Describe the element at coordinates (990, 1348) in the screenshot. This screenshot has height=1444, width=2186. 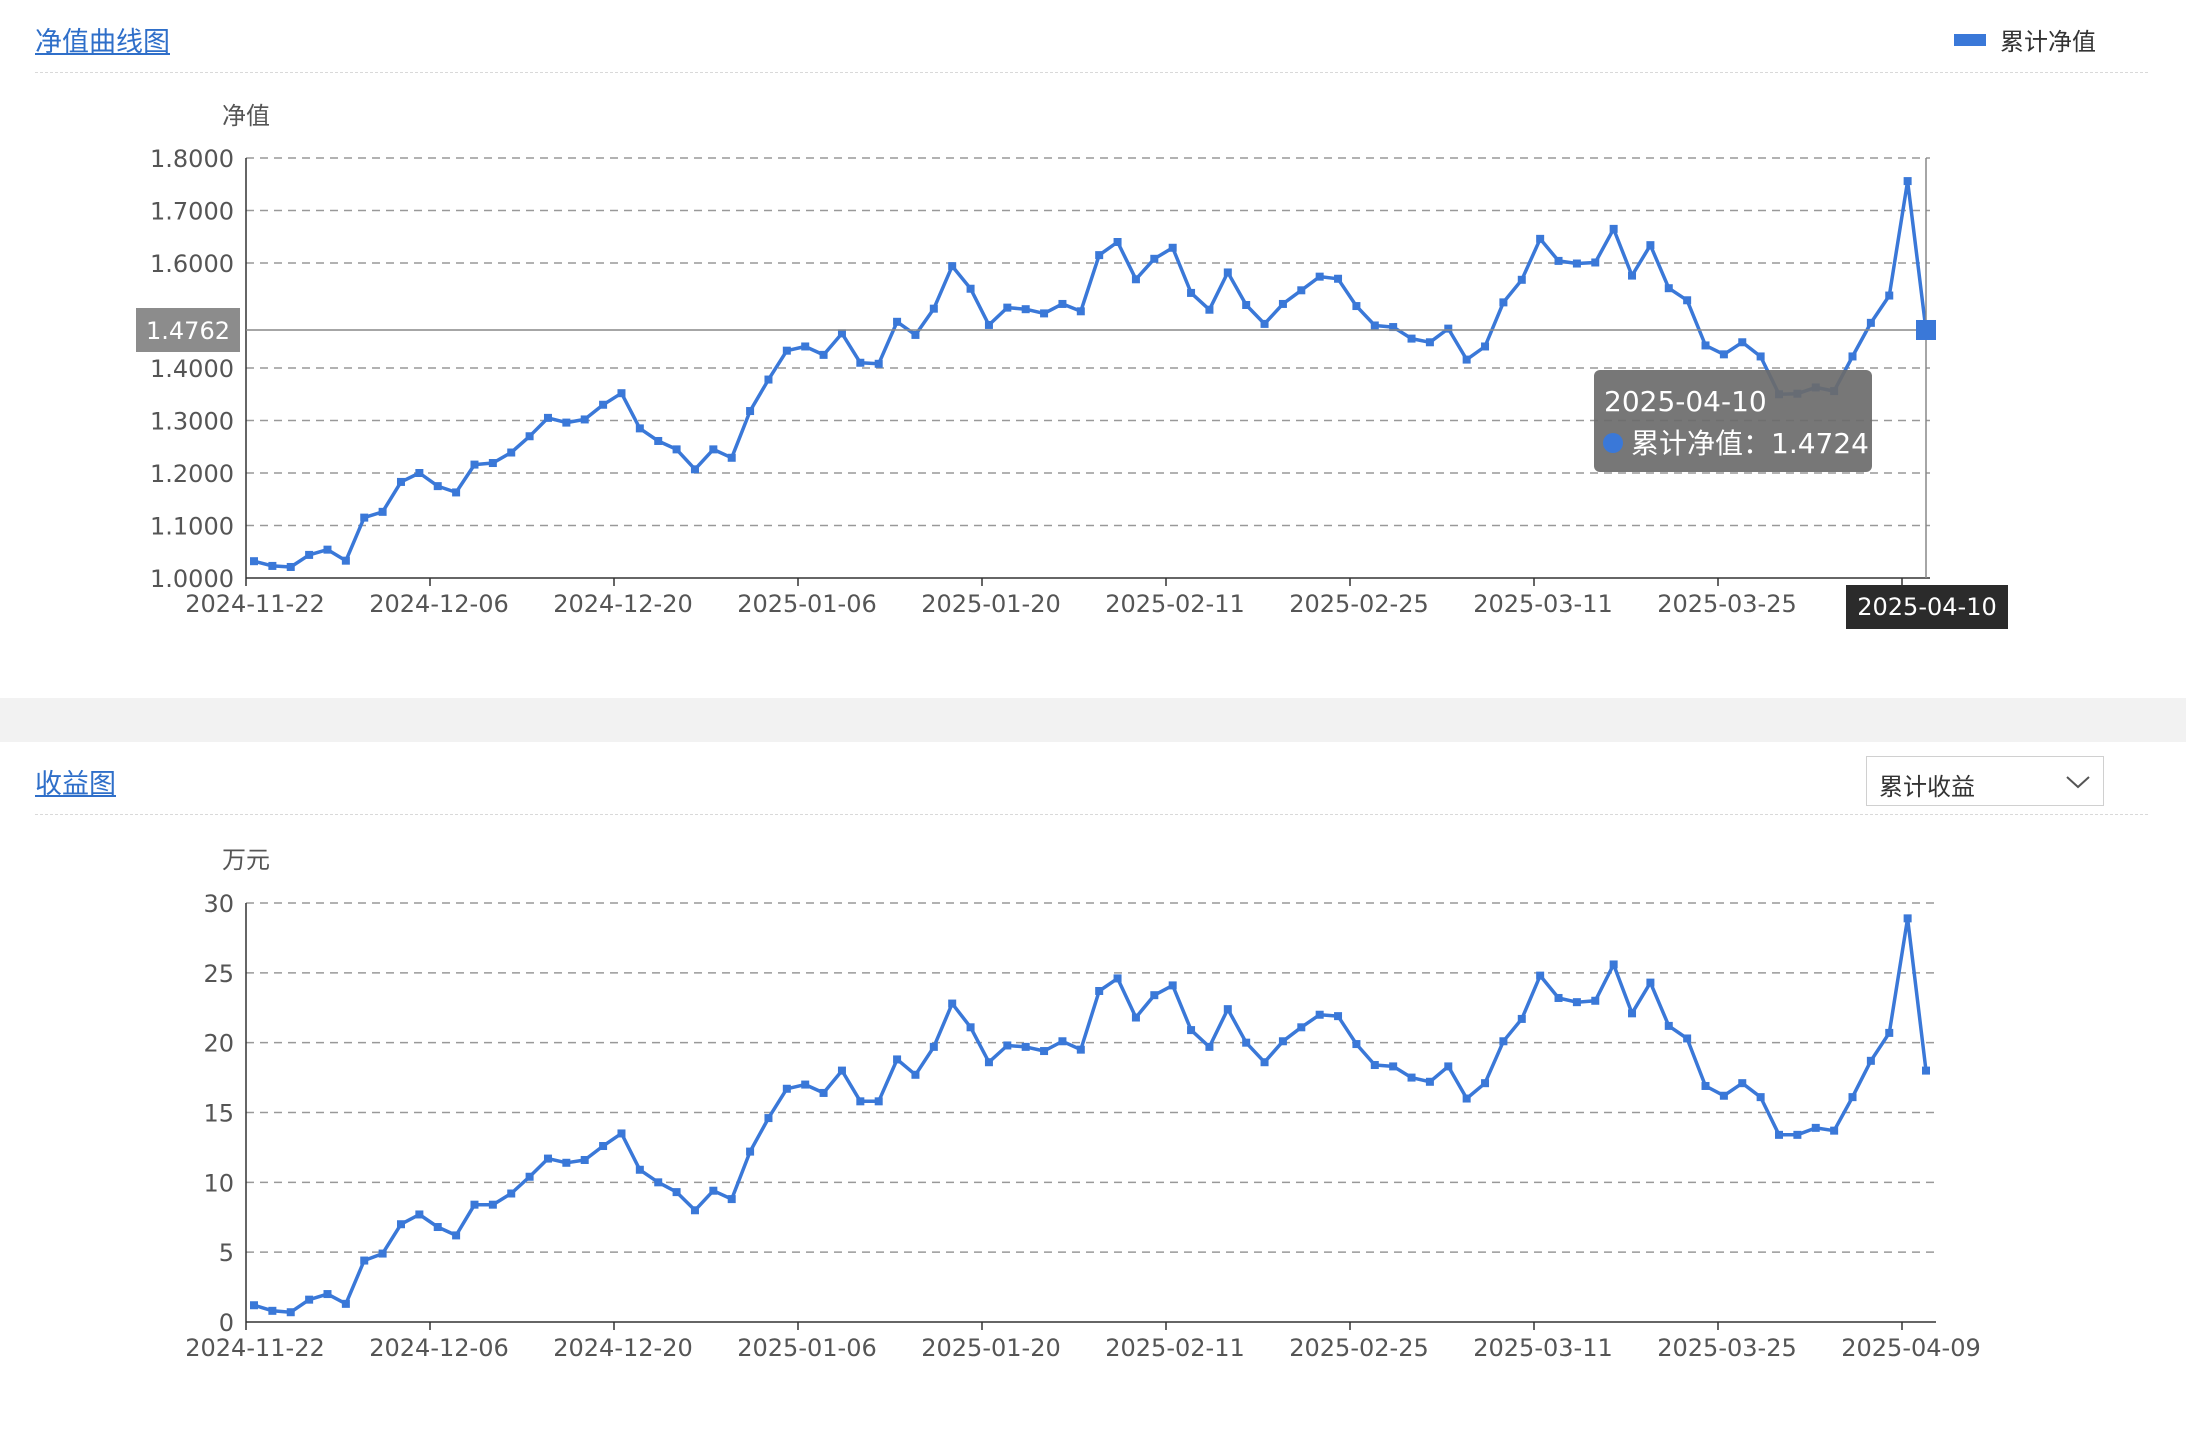
I see `x-tick-label: 2025-01-20` at that location.